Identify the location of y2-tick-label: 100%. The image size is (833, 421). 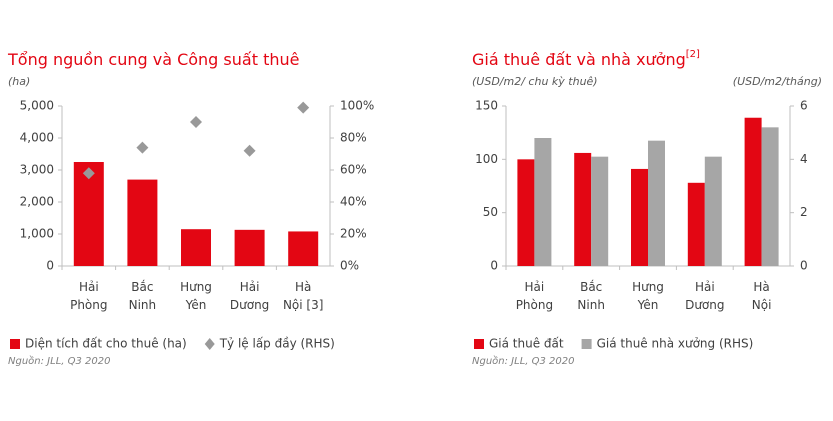
(357, 106).